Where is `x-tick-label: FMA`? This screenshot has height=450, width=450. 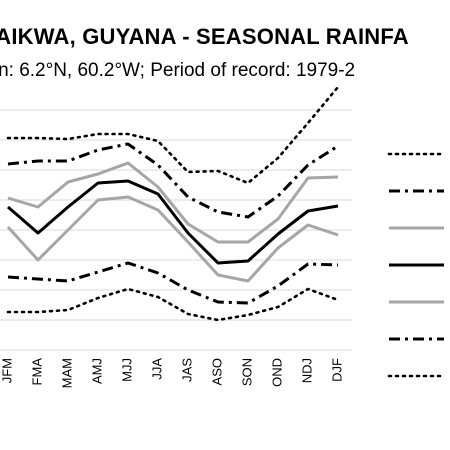 x-tick-label: FMA is located at coordinates (36, 372).